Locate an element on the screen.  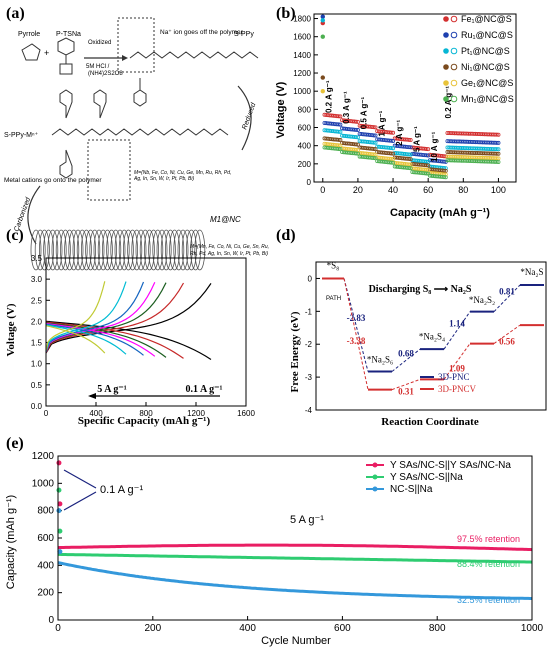
condition-3: (NH4)2S2O8 is located at coordinates (105, 74).